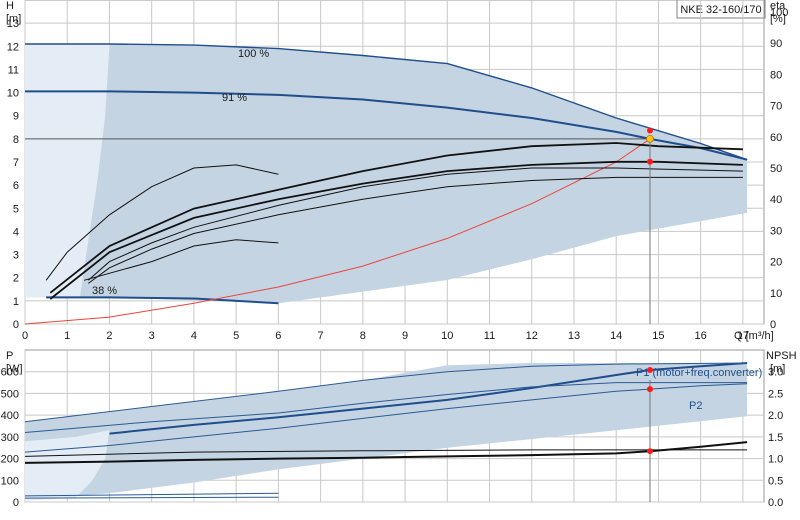 This screenshot has height=520, width=800. What do you see at coordinates (109, 336) in the screenshot?
I see `x-tick-label: 2` at bounding box center [109, 336].